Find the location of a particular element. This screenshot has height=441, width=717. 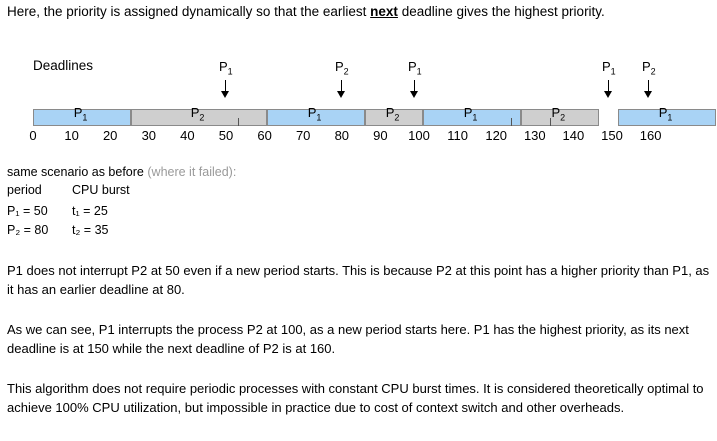

axis-tick-label: 60 is located at coordinates (264, 135).